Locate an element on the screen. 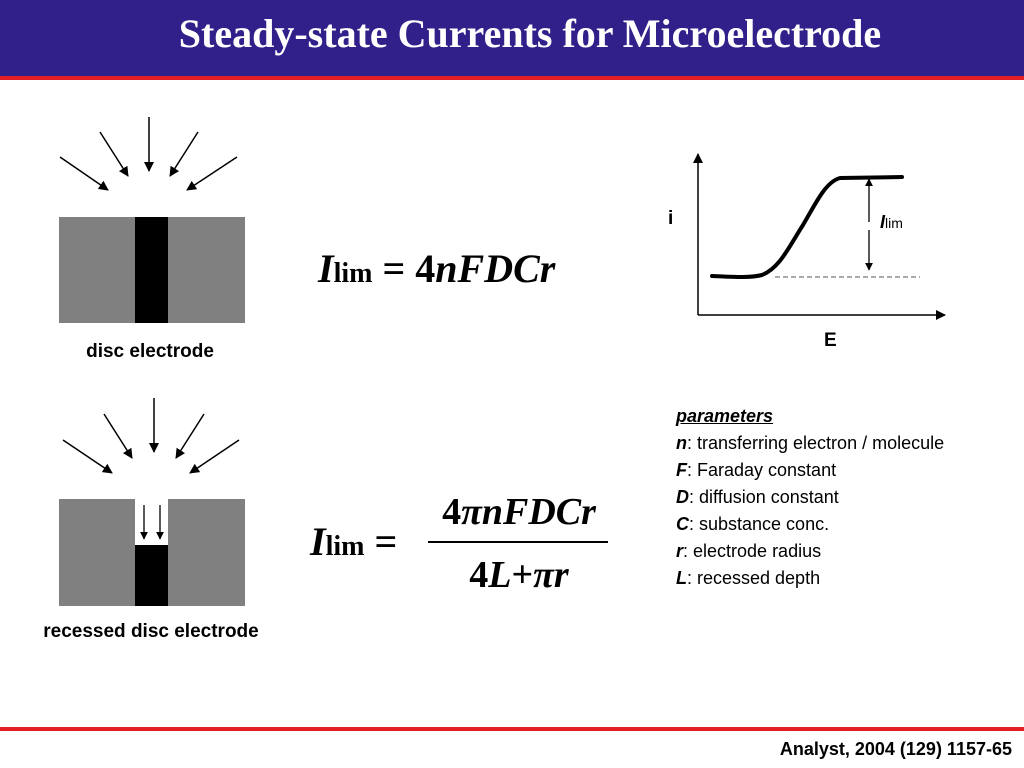 The image size is (1024, 768). parameter-item: L: recessed depth is located at coordinates (810, 578).